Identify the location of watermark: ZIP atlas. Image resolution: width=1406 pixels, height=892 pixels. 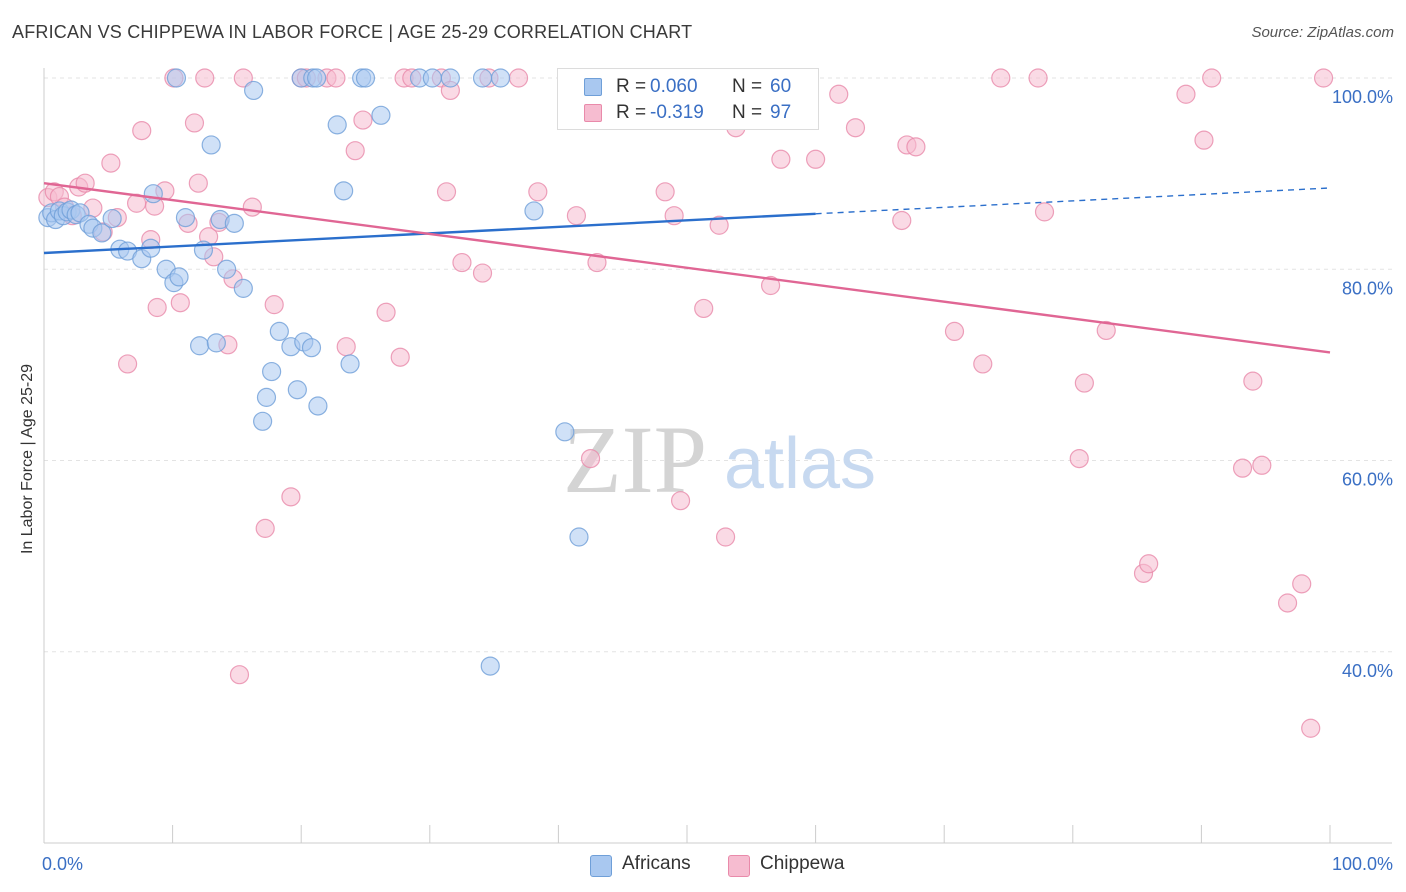
(719, 459).